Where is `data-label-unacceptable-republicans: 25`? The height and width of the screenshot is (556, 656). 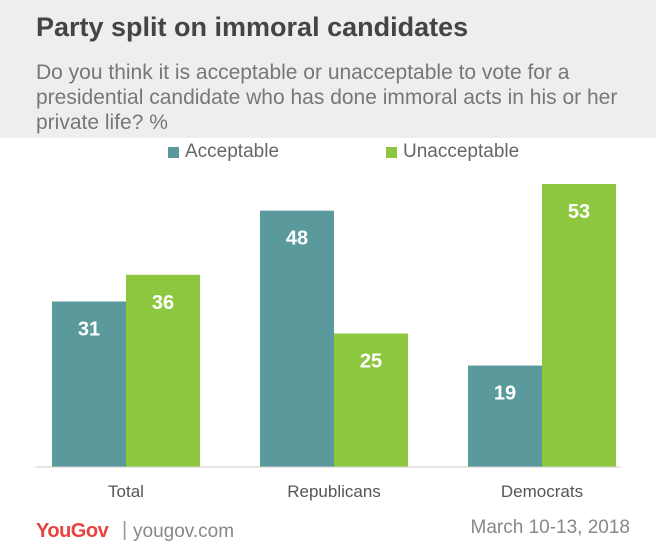
data-label-unacceptable-republicans: 25 is located at coordinates (371, 362).